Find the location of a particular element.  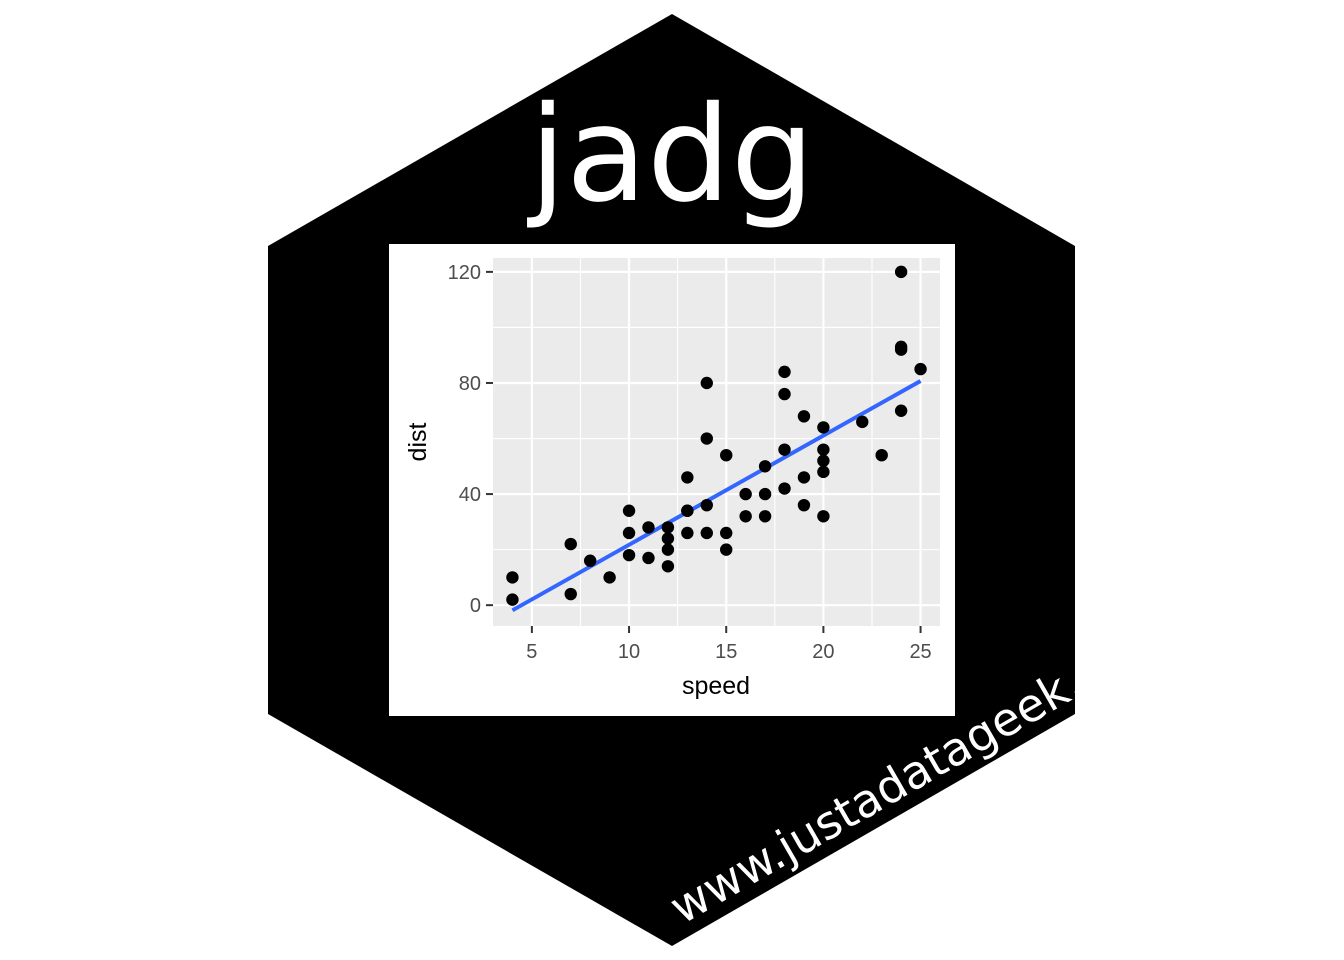

y-axis: 0 40 80 120 is located at coordinates (470, 439).